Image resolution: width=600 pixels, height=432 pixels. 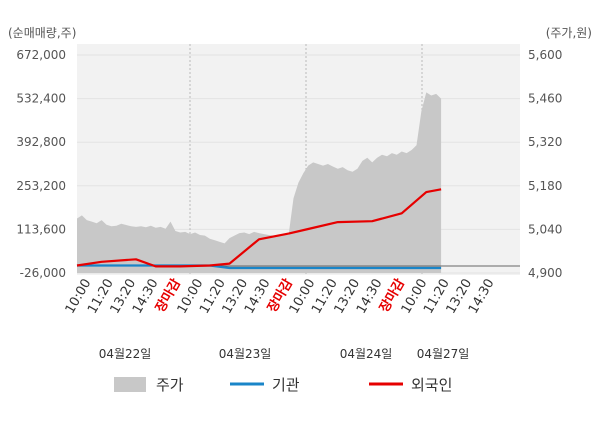 What do you see at coordinates (545, 55) in the screenshot?
I see `right-tick-label: 5,600` at bounding box center [545, 55].